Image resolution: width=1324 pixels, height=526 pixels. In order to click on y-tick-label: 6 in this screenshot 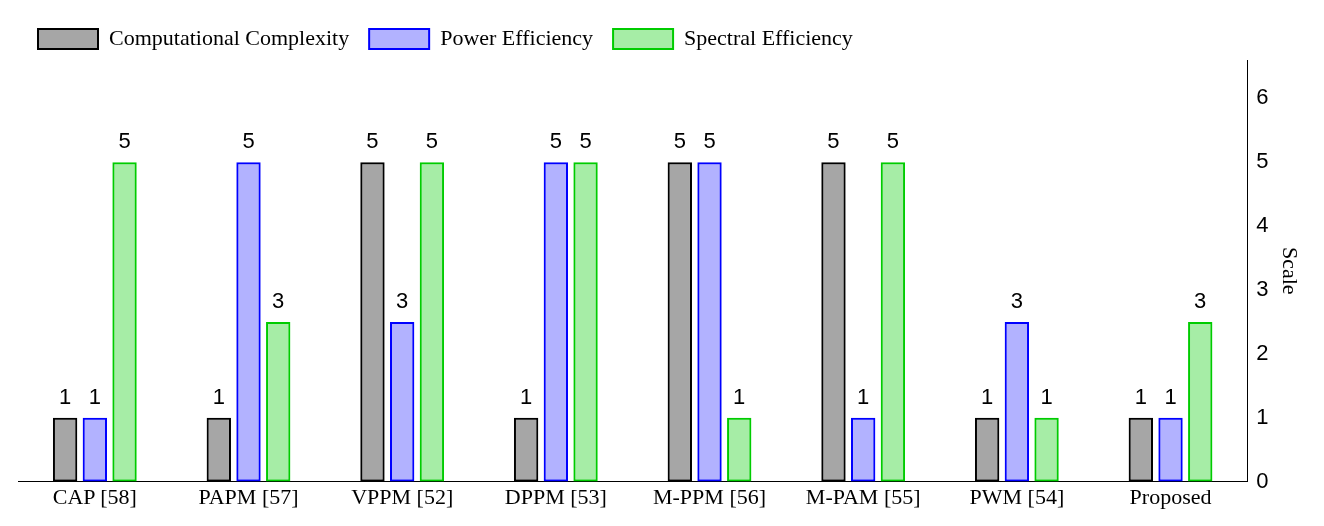, I will do `click(1262, 97)`.